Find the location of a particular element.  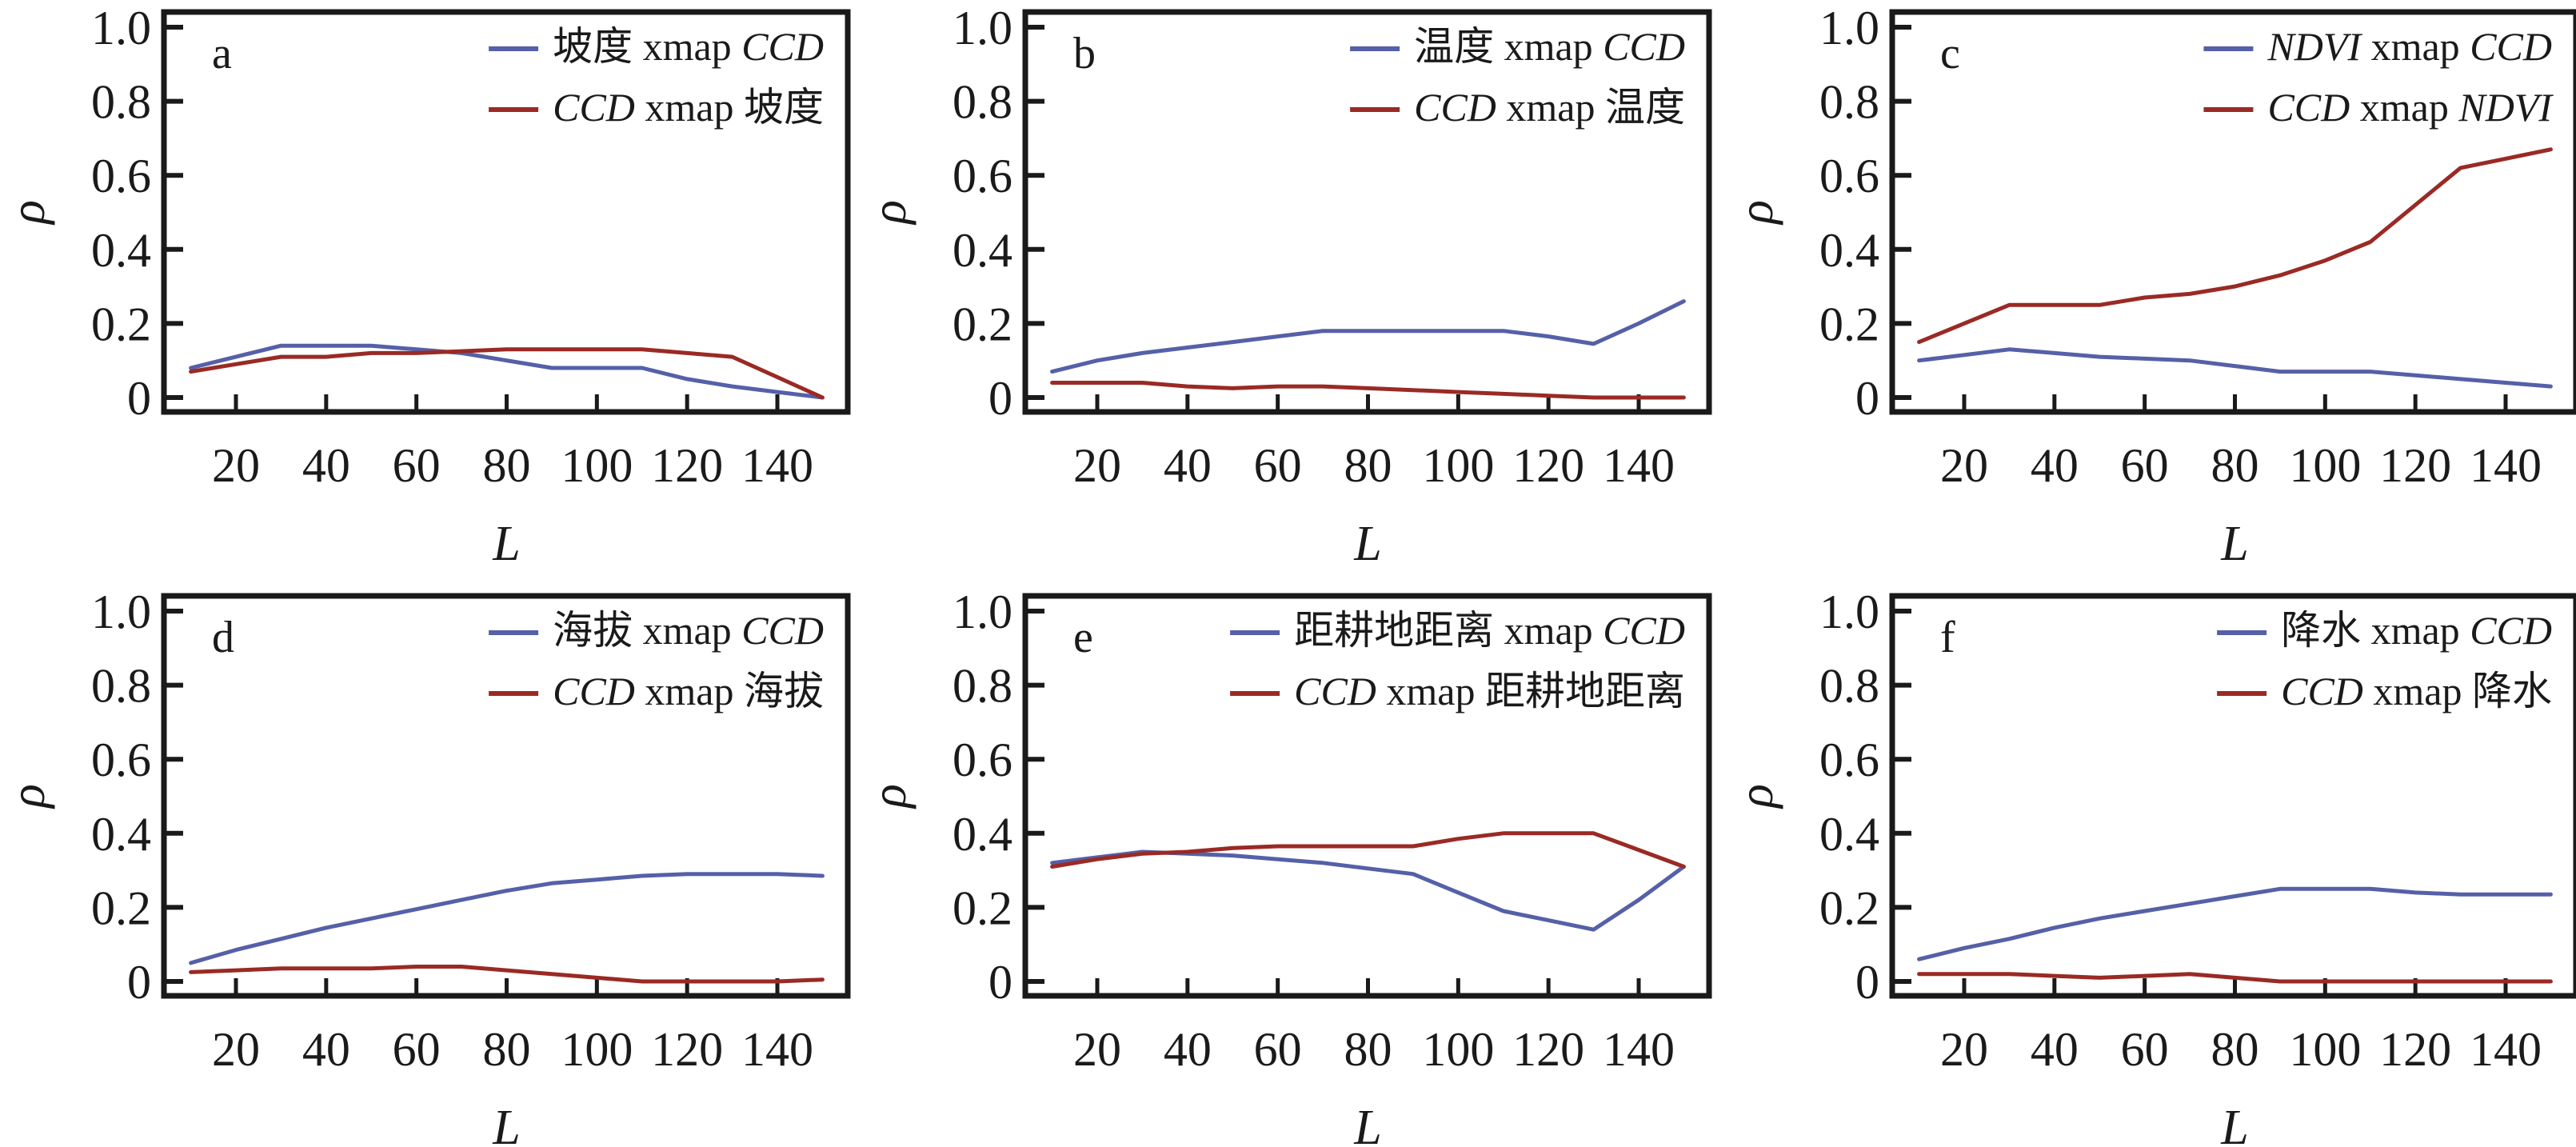

legend-label: 降水 xmap CCD is located at coordinates (2417, 630).